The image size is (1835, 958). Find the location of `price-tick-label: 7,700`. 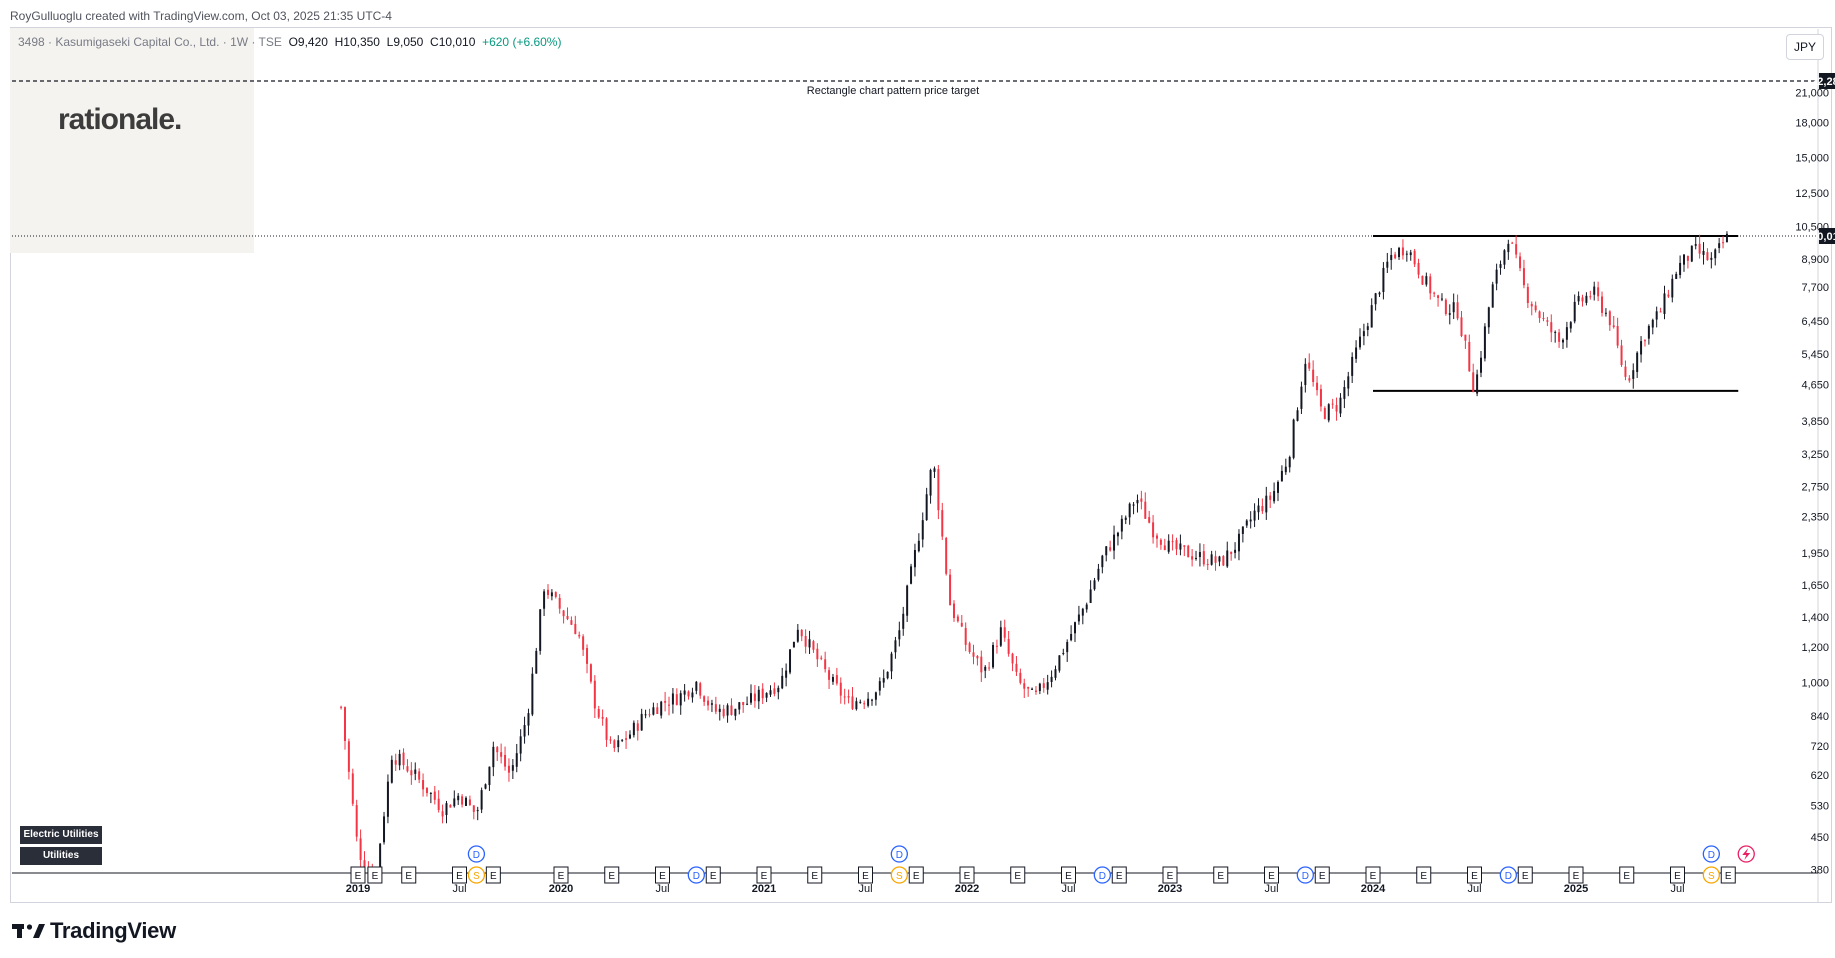

price-tick-label: 7,700 is located at coordinates (1815, 288).